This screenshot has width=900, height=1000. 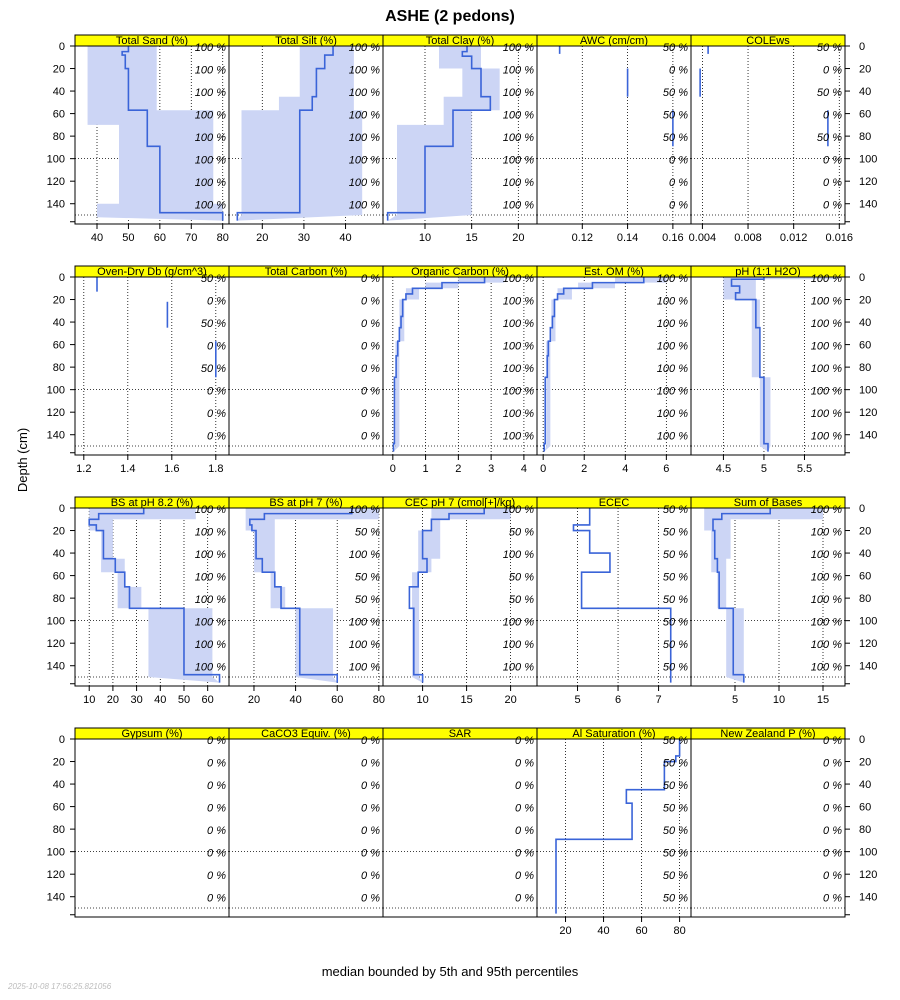 I want to click on x-tick-label: 20, so click(x=565, y=931).